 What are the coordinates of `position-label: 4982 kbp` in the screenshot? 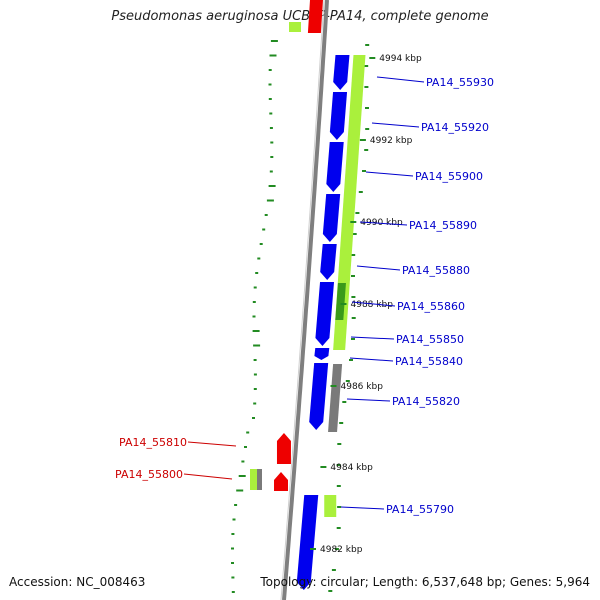 It's located at (341, 550).